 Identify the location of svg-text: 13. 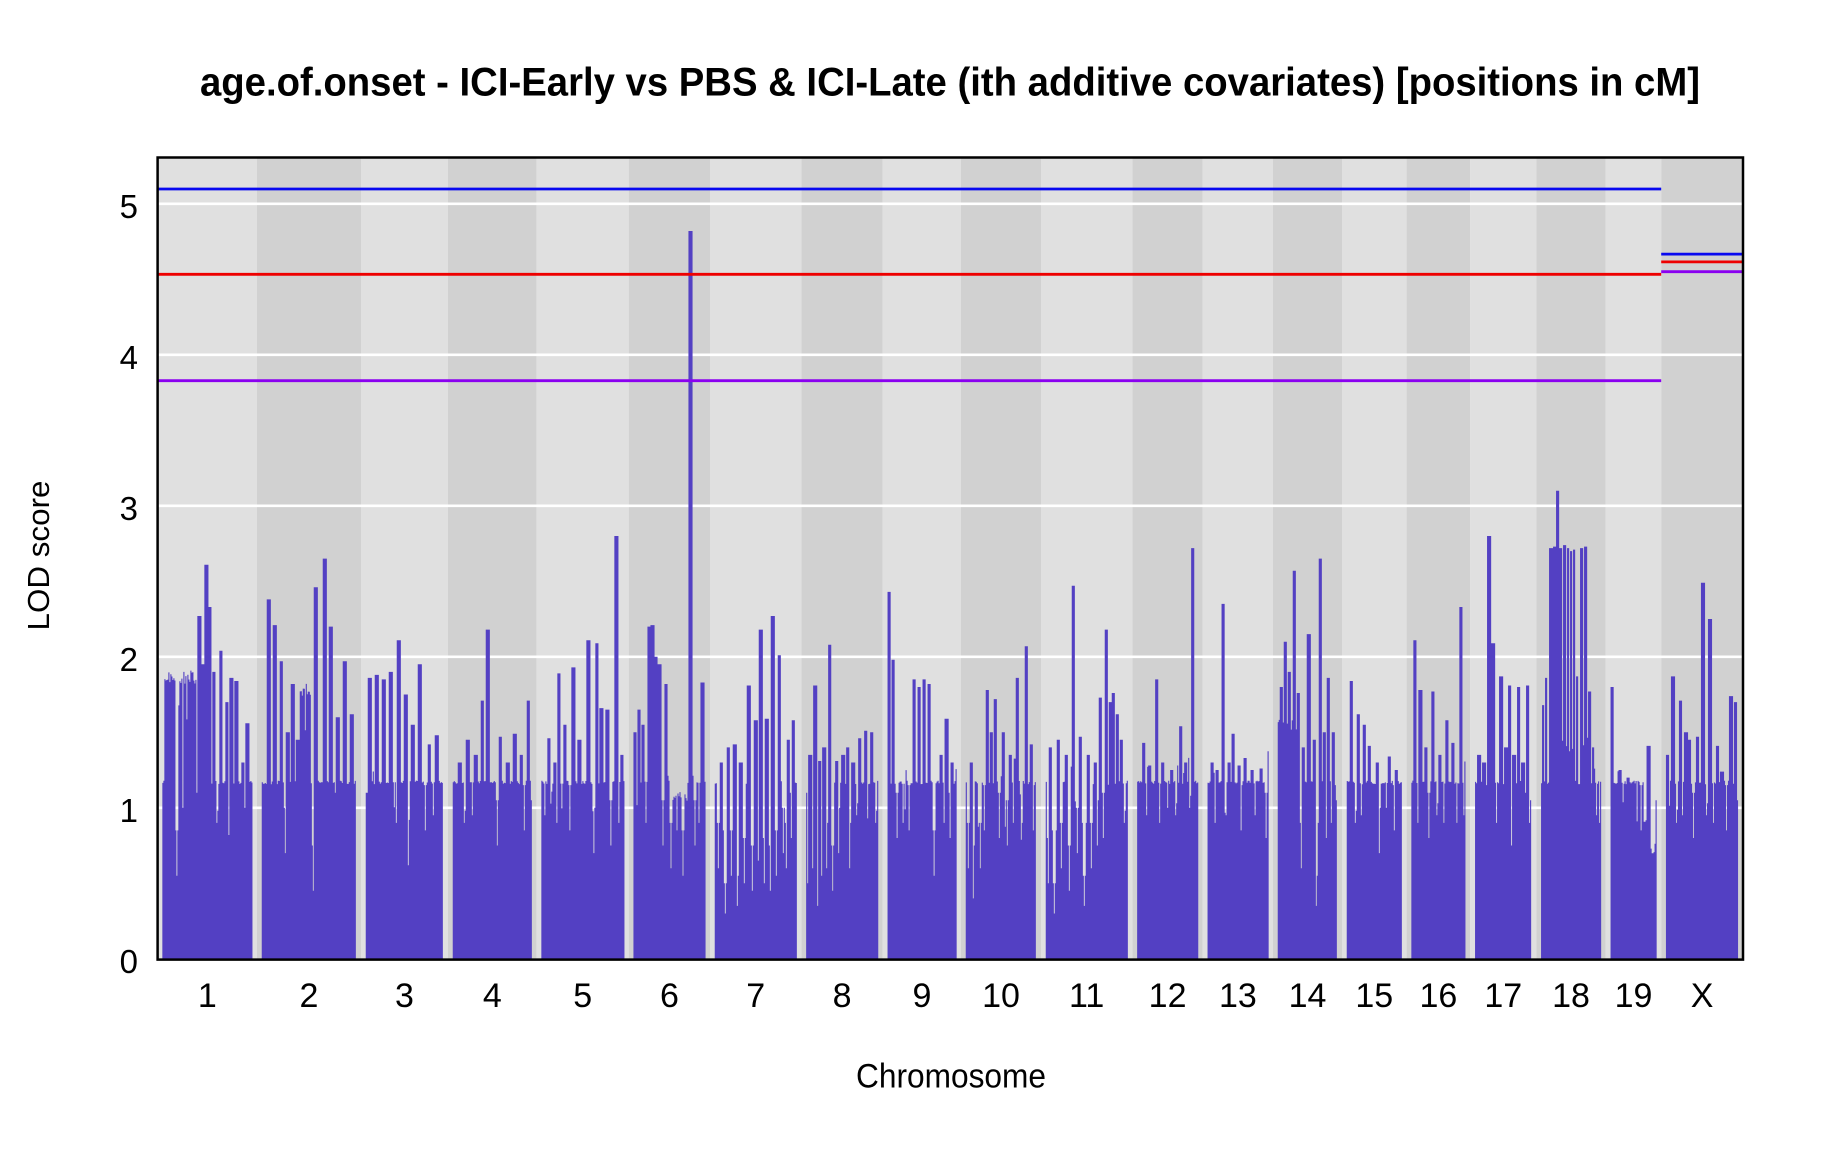
(1238, 996).